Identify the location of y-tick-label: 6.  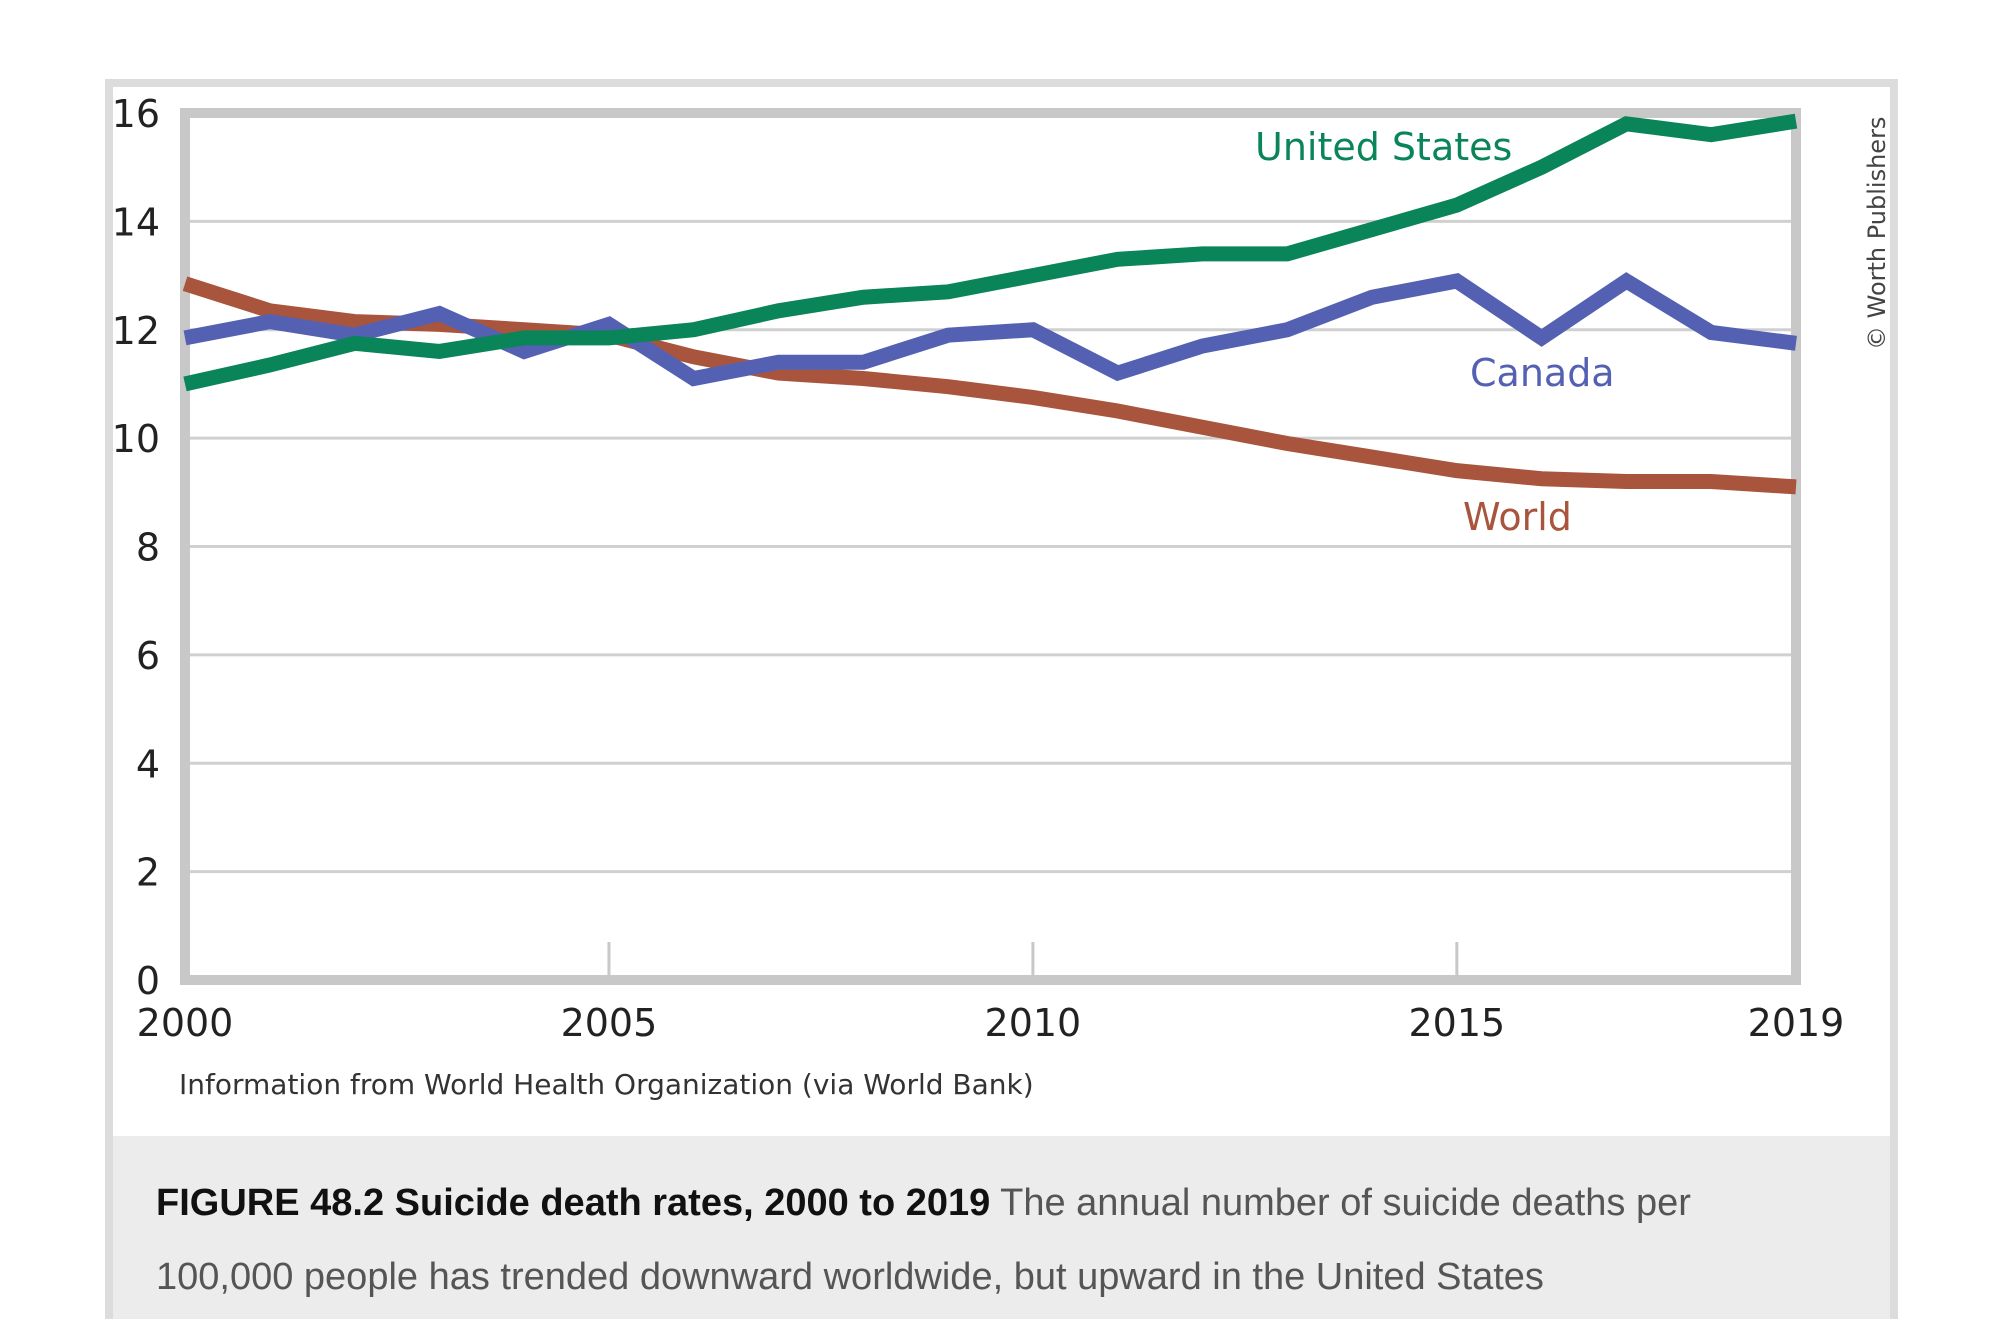
(148, 656).